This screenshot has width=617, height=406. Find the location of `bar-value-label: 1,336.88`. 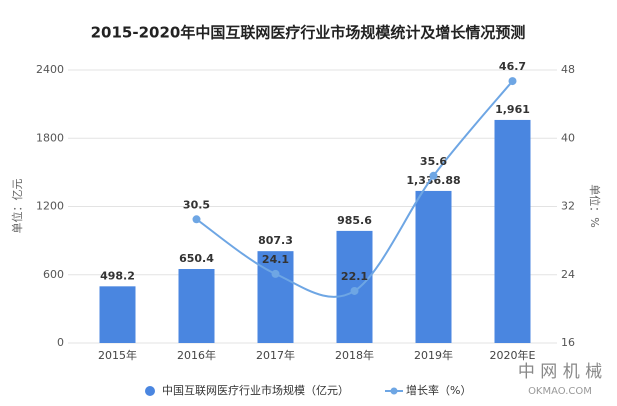

bar-value-label: 1,336.88 is located at coordinates (433, 180).